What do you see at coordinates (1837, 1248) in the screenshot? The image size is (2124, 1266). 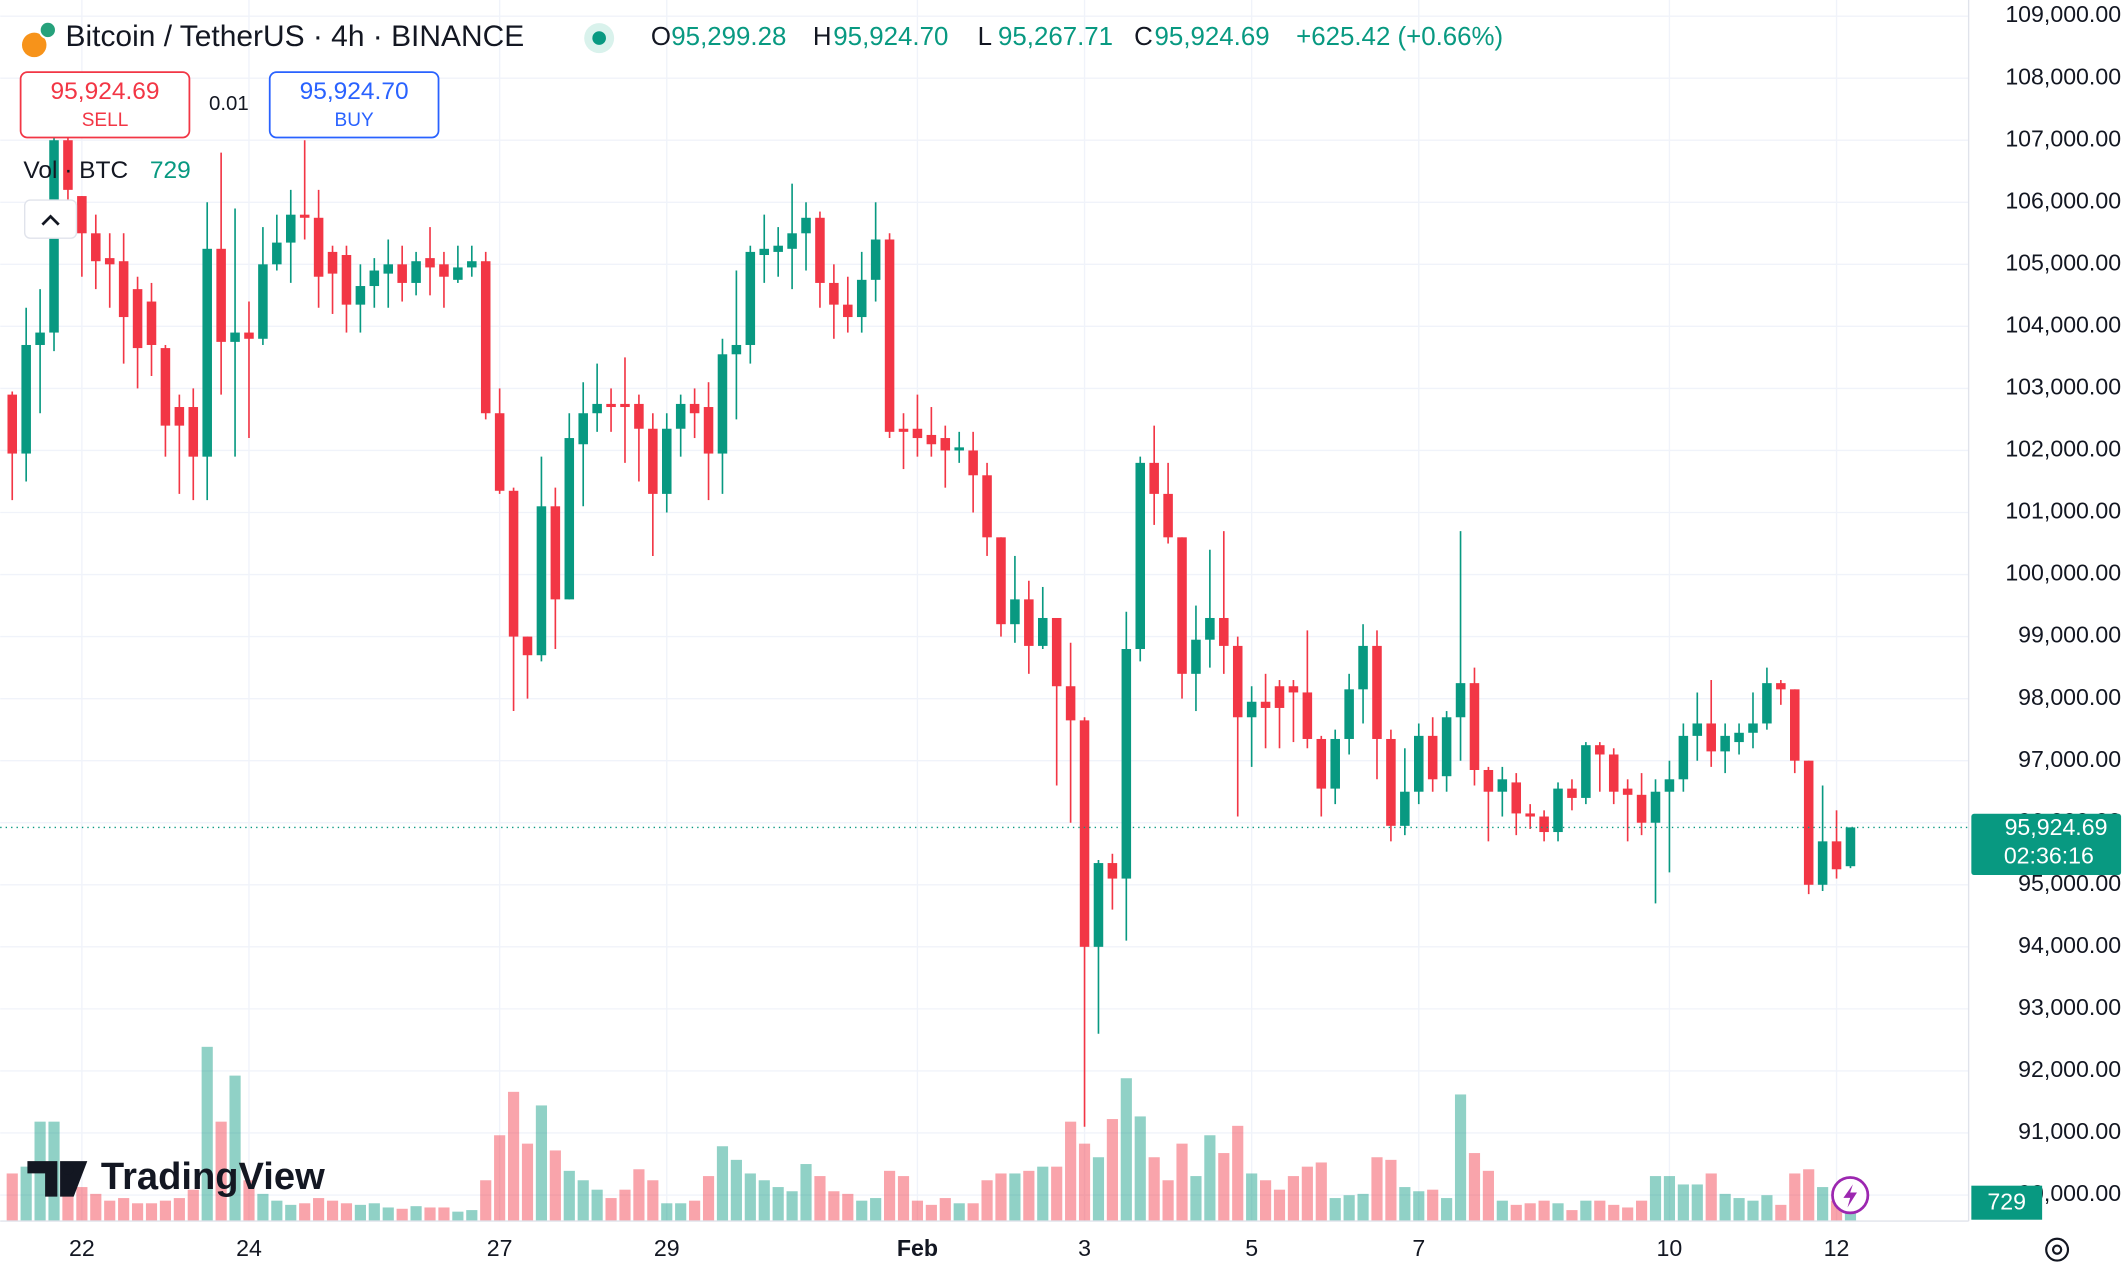 I see `x-tick-label: 12` at bounding box center [1837, 1248].